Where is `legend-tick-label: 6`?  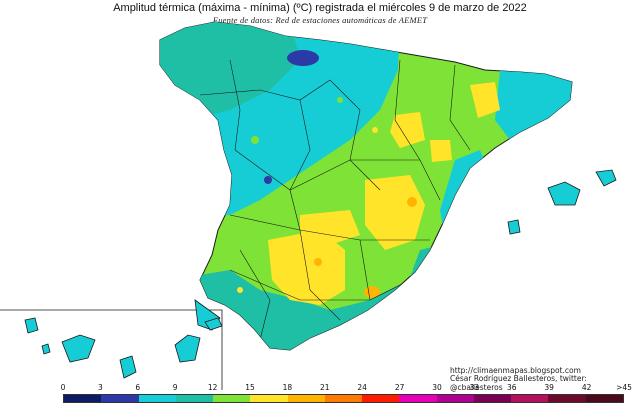
legend-tick-label: 6 is located at coordinates (138, 387).